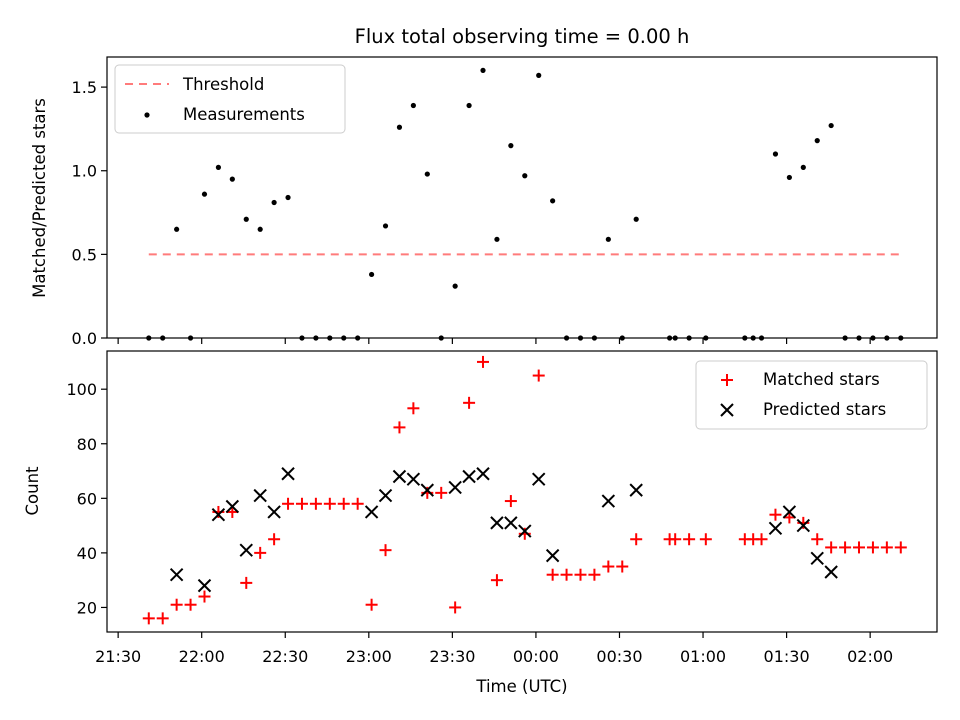 The image size is (960, 720). I want to click on bottom-legend-box, so click(811, 395).